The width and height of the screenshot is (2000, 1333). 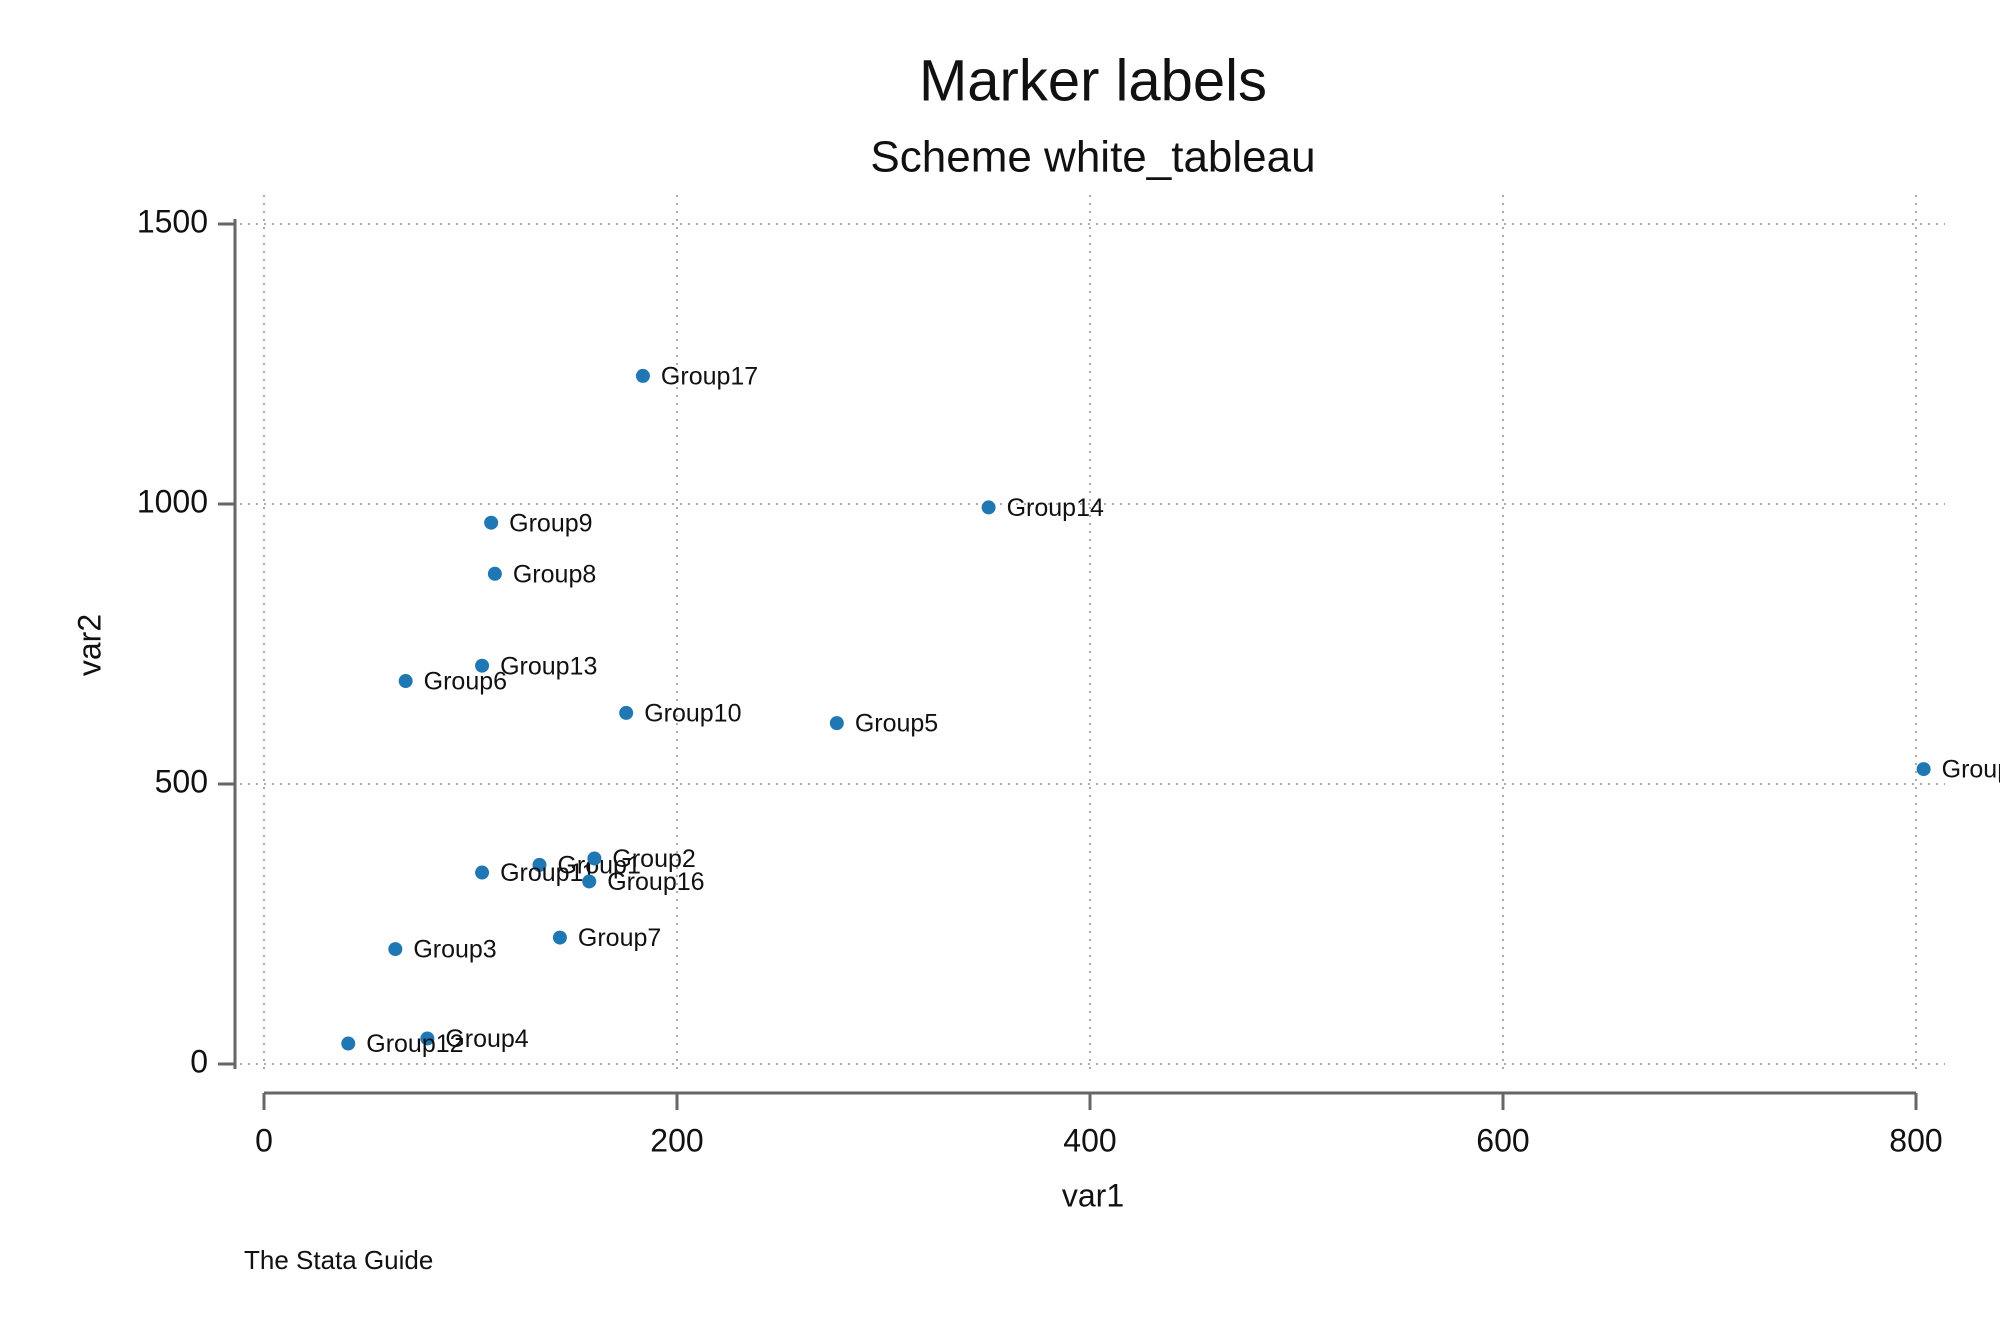 I want to click on x-tick-label: 200, so click(x=676, y=1140).